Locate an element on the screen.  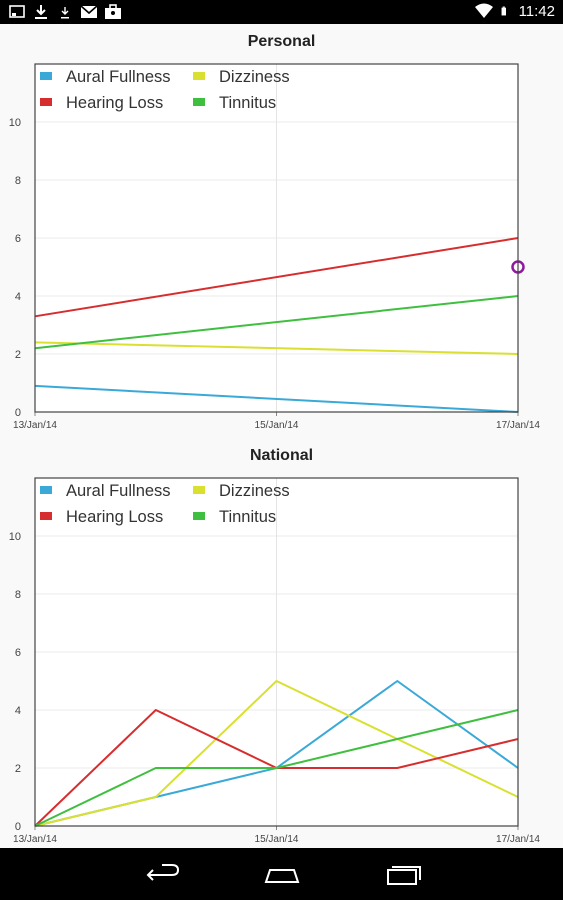
status-bar: 11:42 is located at coordinates (281, 12).